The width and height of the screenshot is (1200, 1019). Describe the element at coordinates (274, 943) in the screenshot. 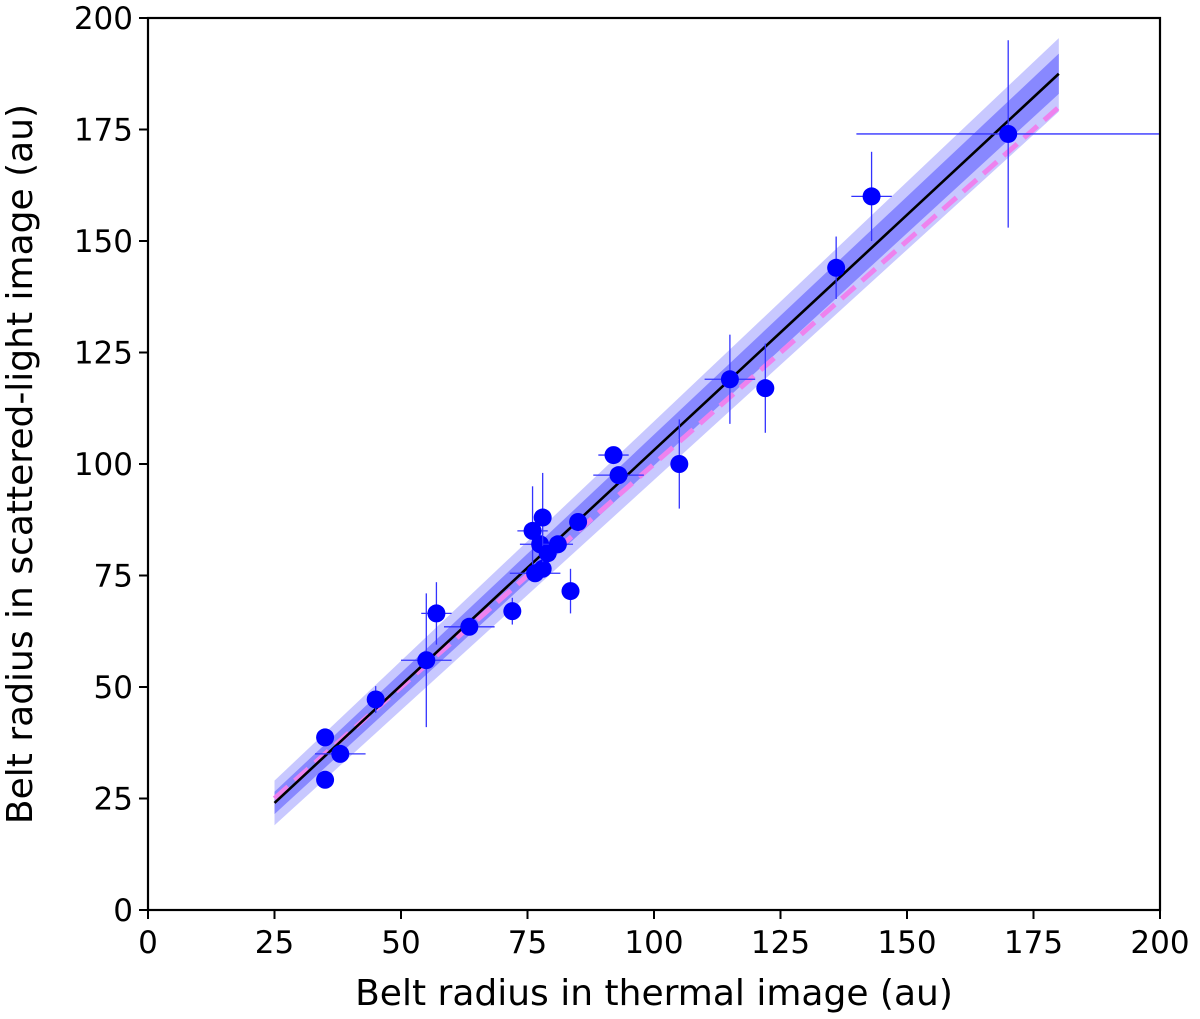

I see `x-tick-label: 25` at that location.